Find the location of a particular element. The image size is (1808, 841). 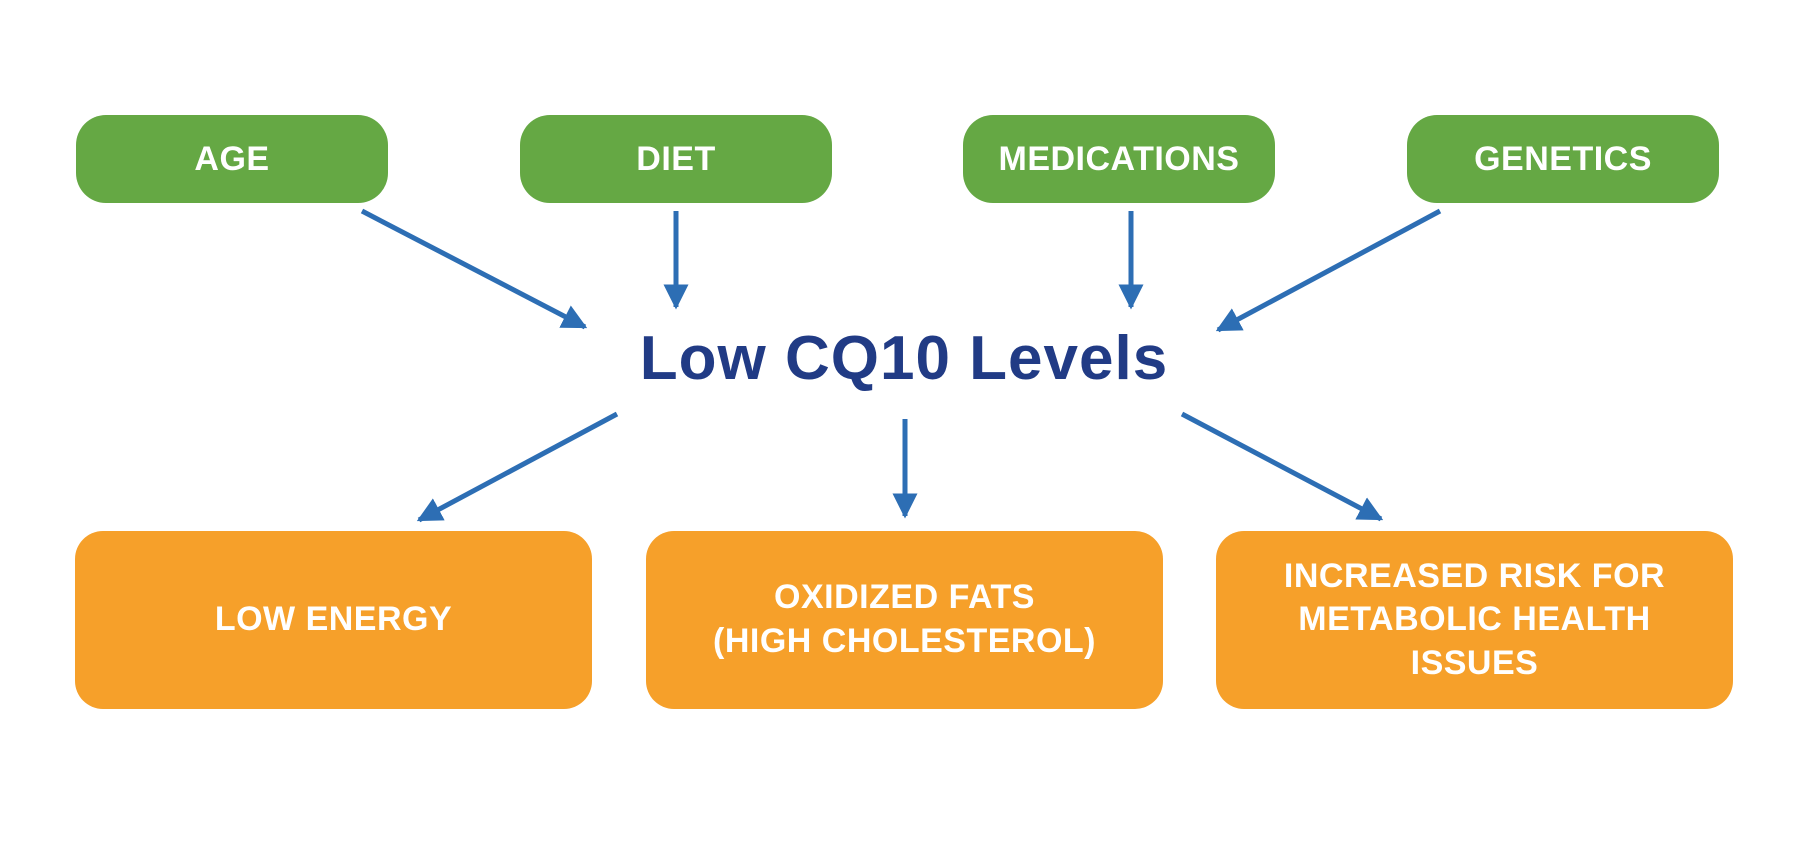

cause-diet-label: DIET is located at coordinates (676, 158).